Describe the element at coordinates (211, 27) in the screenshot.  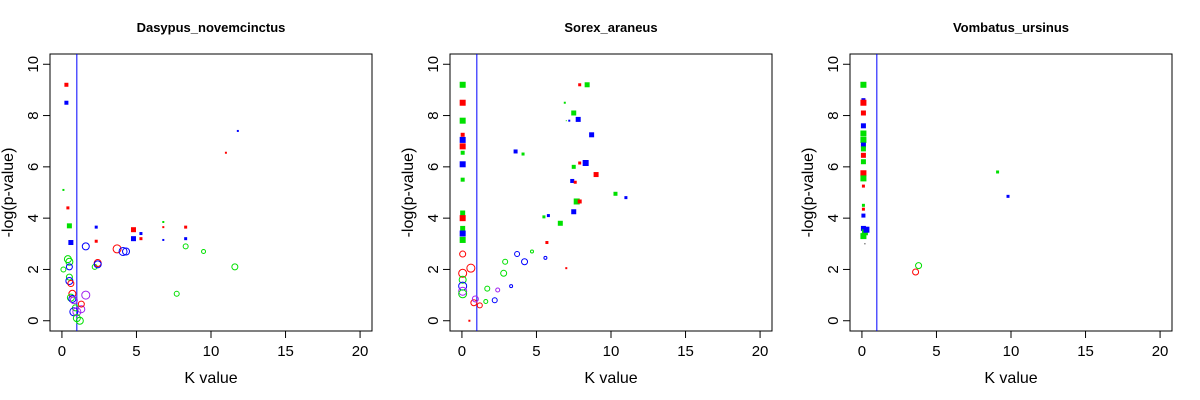
I see `chart-title: Dasypus_novemcinctus` at that location.